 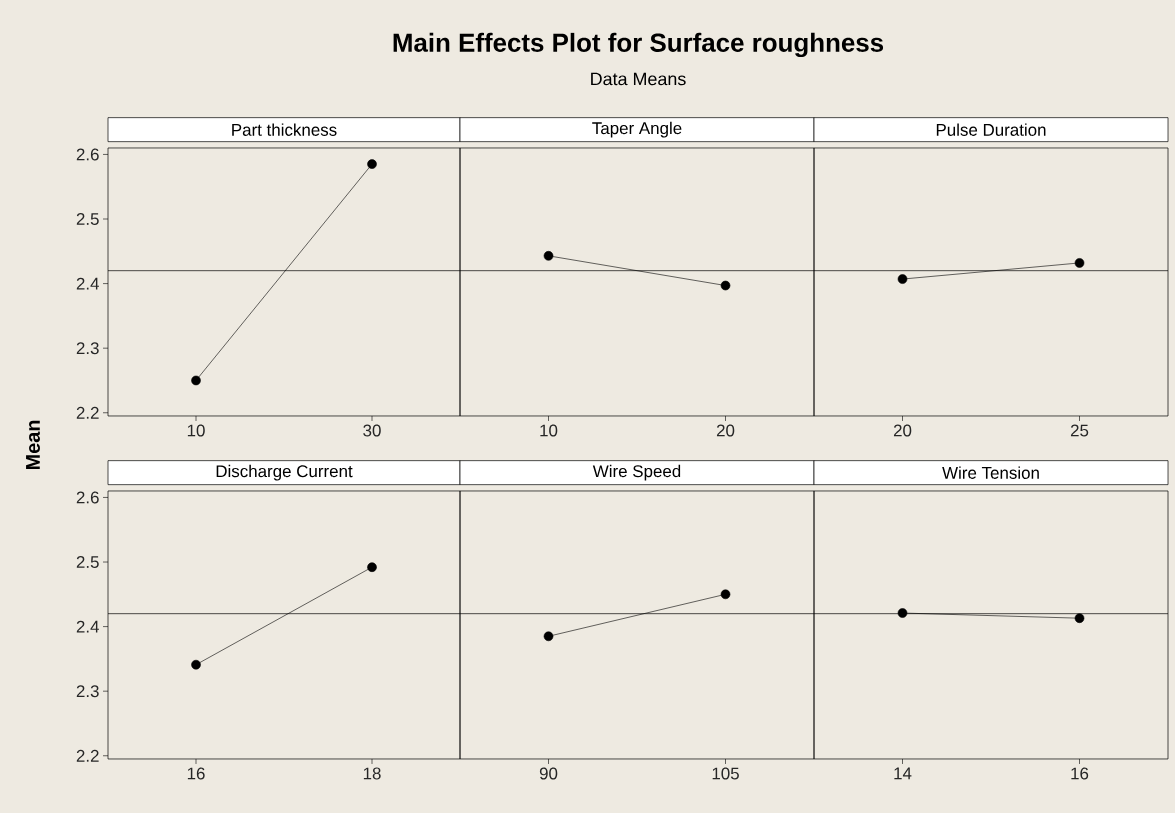 I want to click on chart-title: Taper Angle, so click(x=637, y=129).